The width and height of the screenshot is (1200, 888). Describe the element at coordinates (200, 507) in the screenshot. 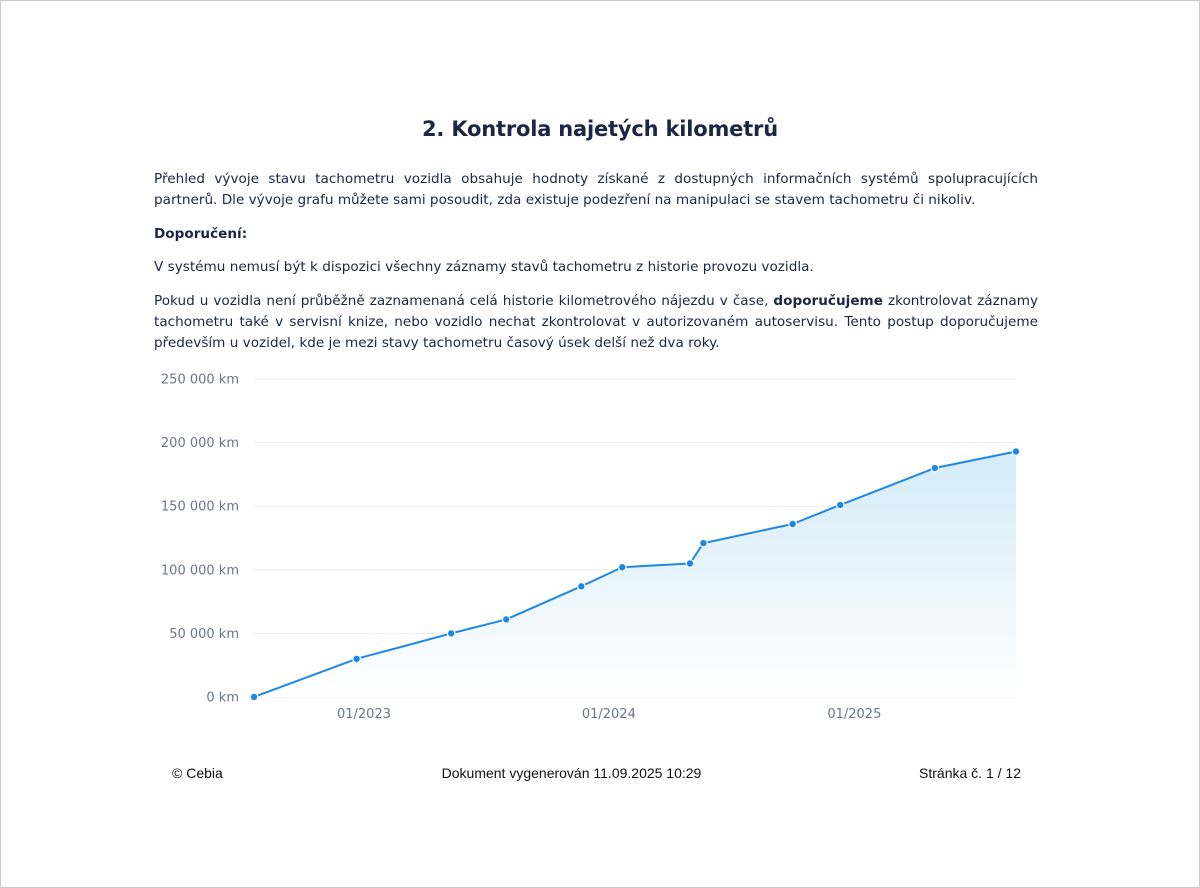

I see `y-tick-label: 150 000 km` at that location.